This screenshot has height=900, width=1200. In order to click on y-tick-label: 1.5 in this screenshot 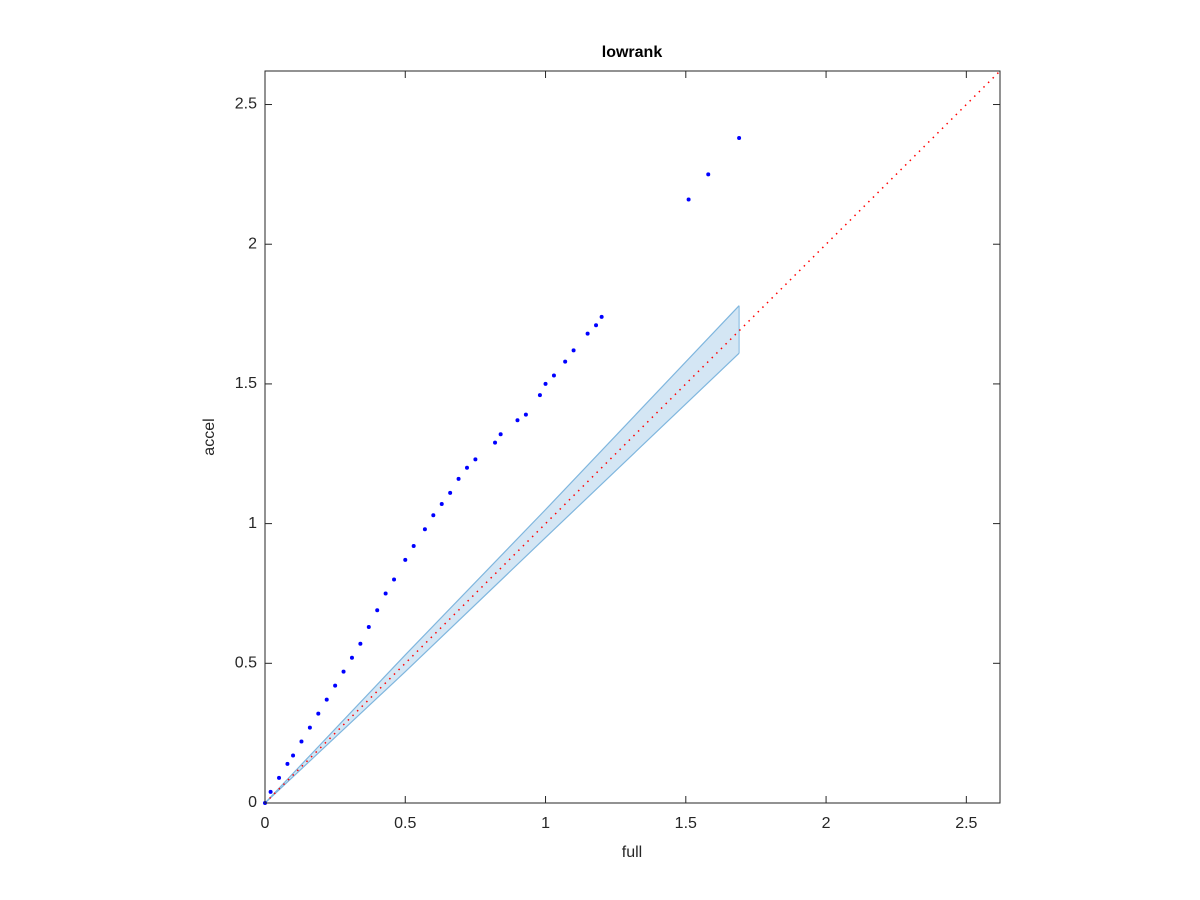, I will do `click(246, 383)`.